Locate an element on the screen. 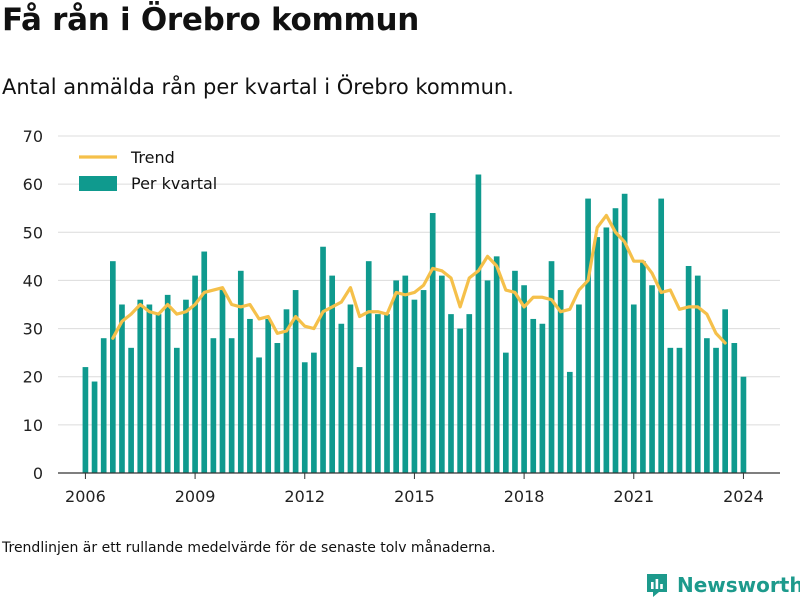 This screenshot has width=800, height=600. y-tick-label: 40 is located at coordinates (33, 280).